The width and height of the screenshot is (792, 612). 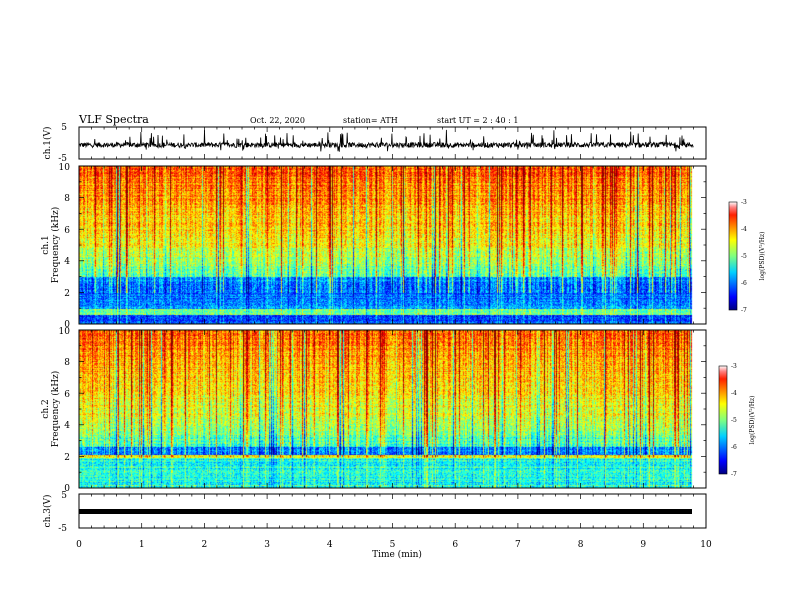 I want to click on time-axis-tick-9: 9, so click(x=643, y=545).